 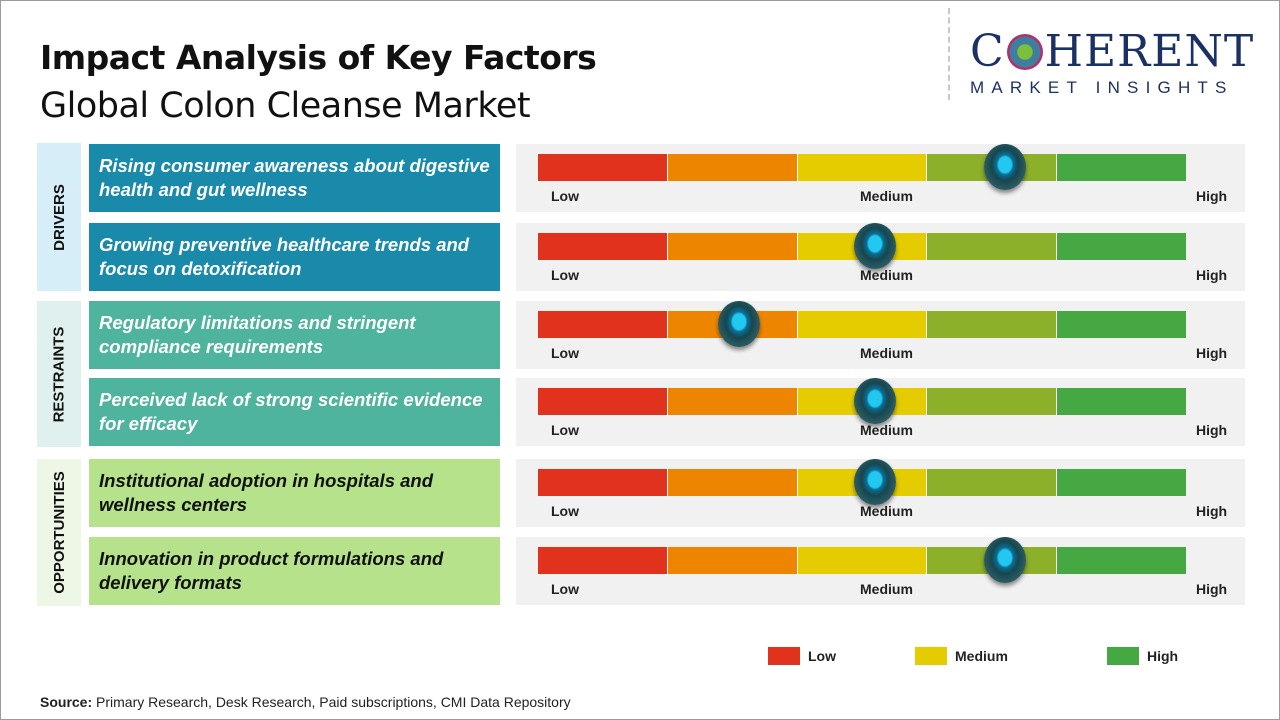 I want to click on logo-text-right: HERENT, so click(x=1149, y=51).